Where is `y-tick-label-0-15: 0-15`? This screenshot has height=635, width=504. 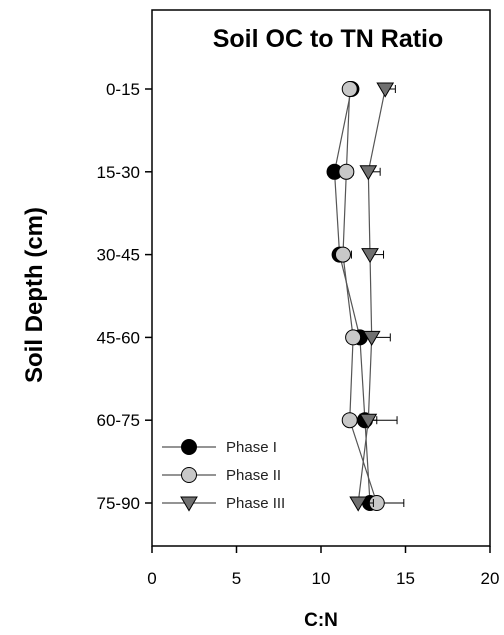
y-tick-label-0-15: 0-15 is located at coordinates (123, 89).